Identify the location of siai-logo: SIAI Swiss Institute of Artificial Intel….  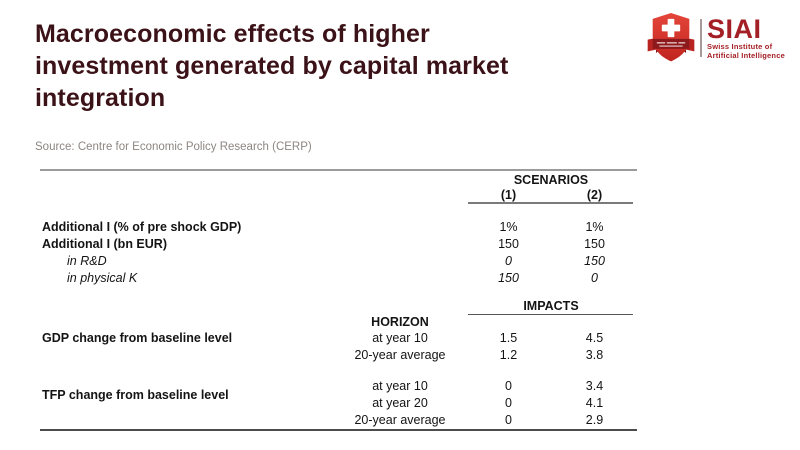
(716, 38).